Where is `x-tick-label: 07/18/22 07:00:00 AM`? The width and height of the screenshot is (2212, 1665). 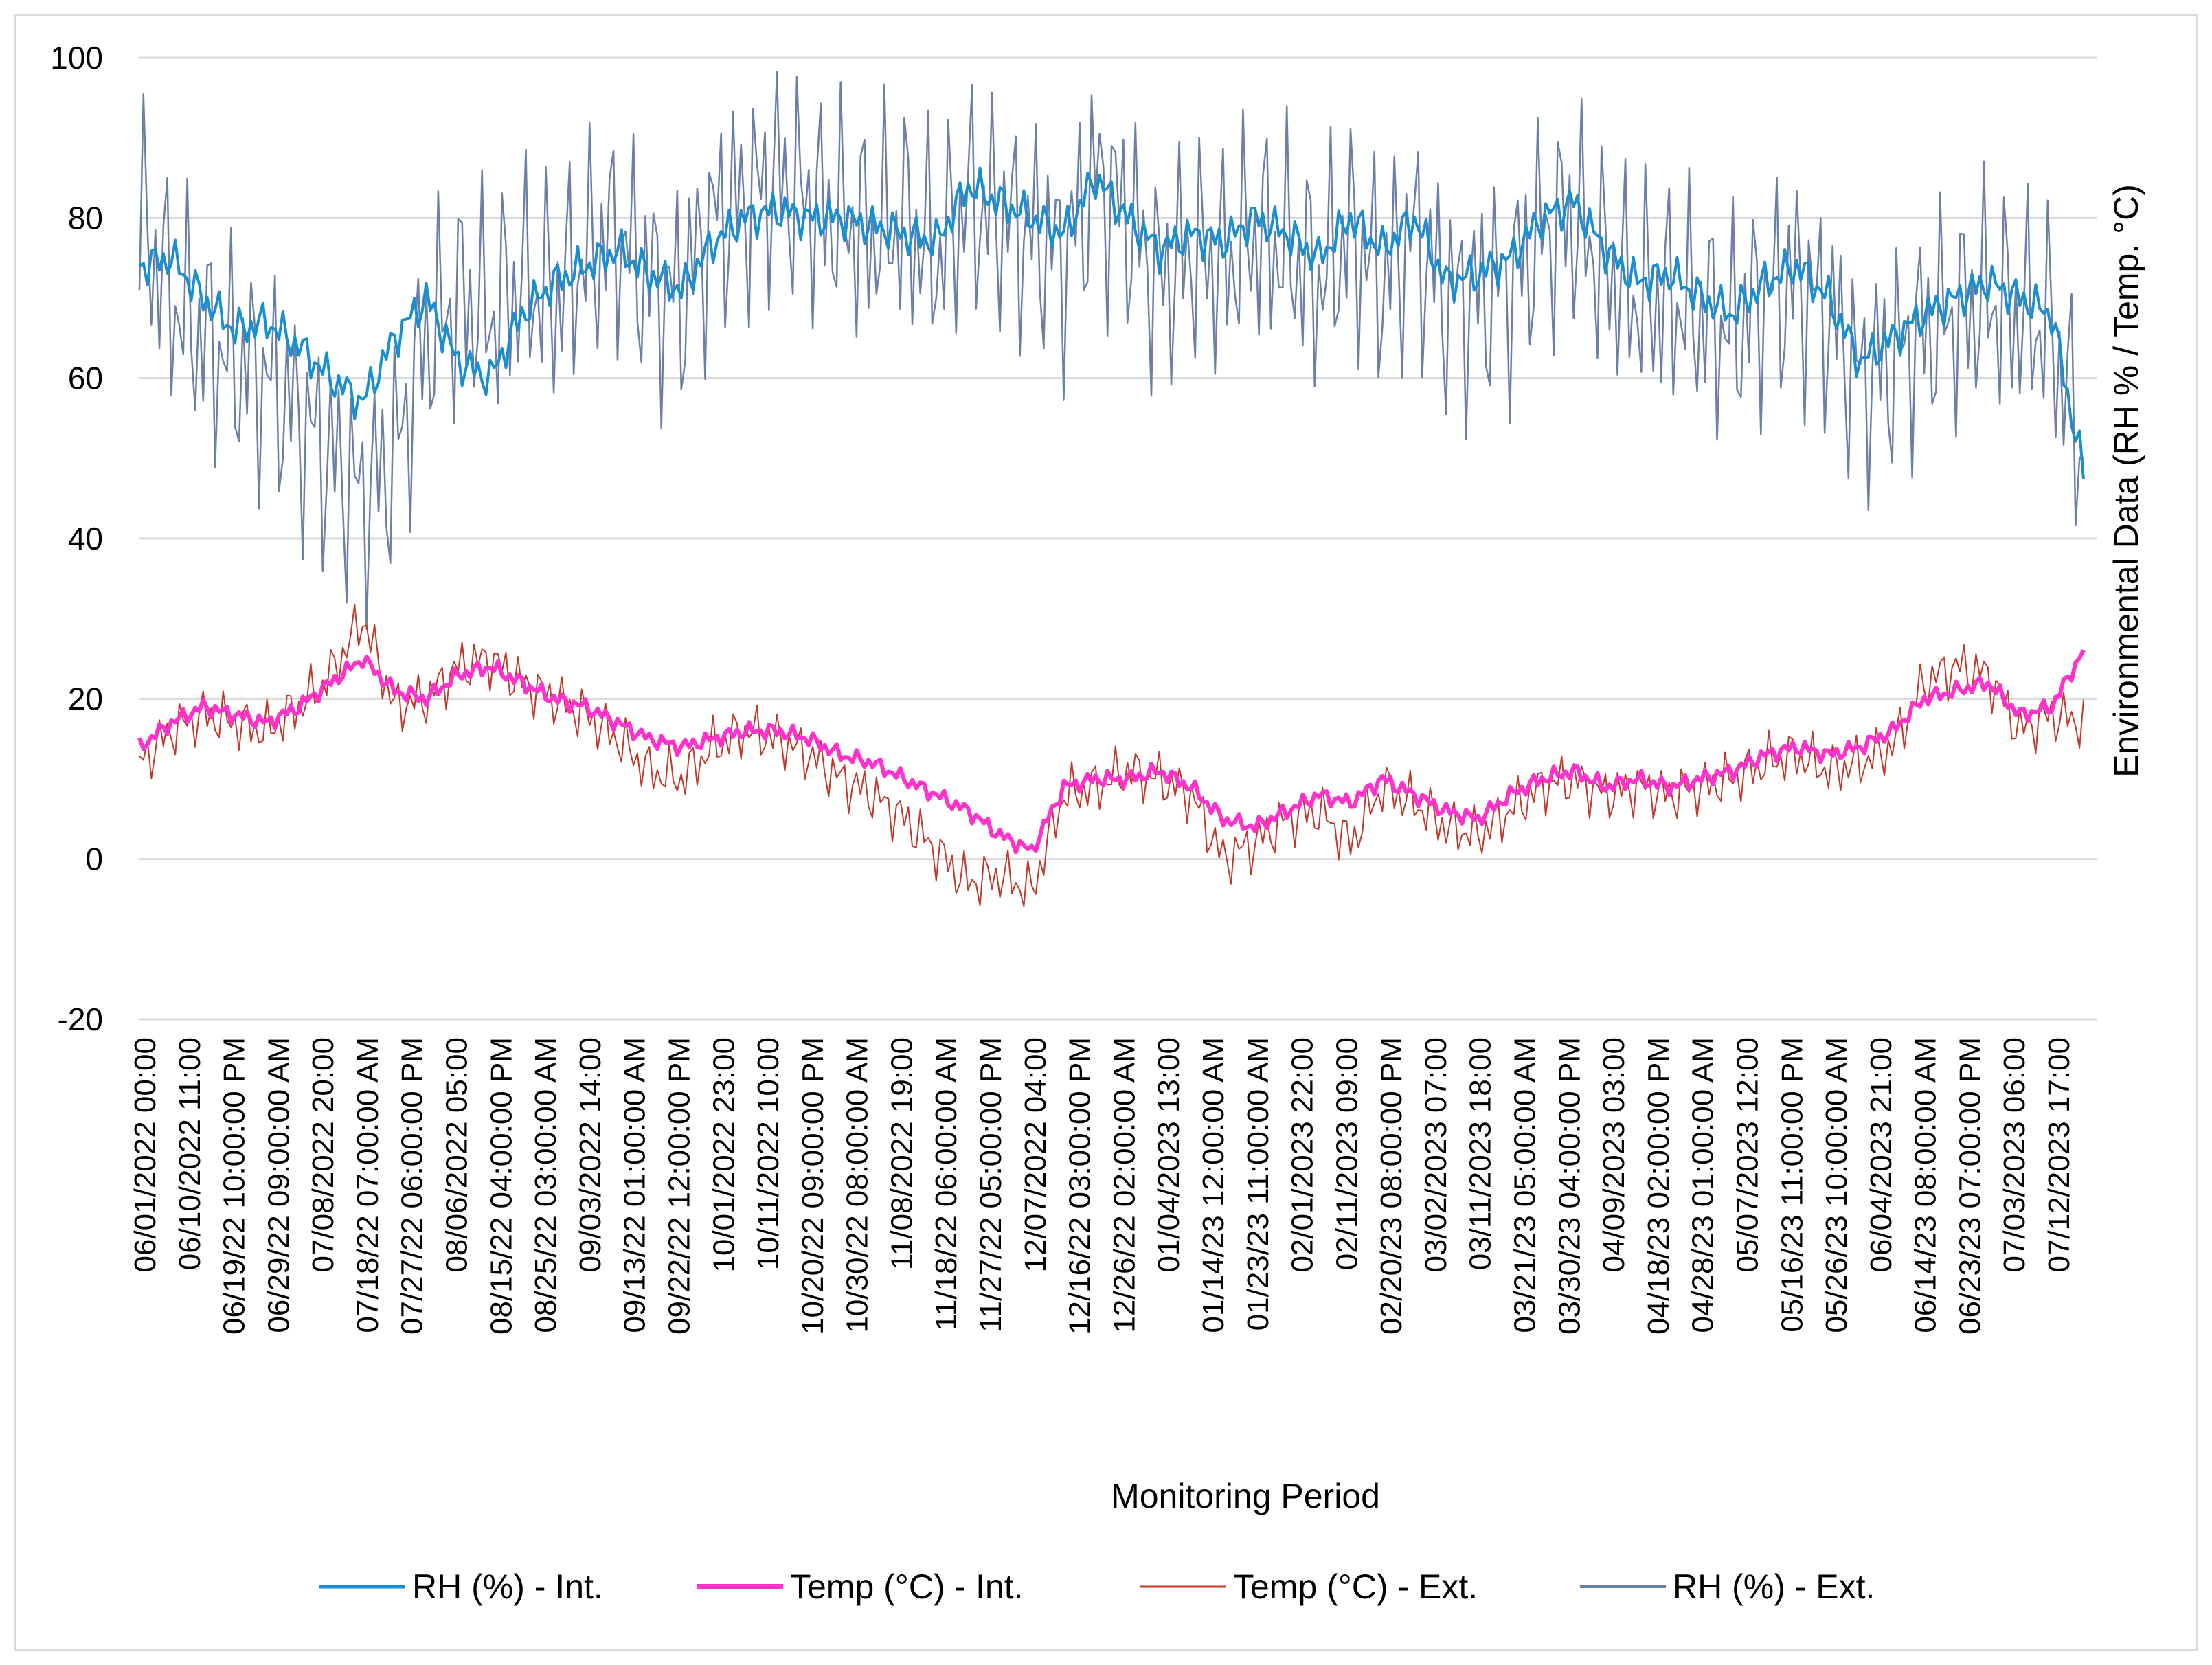
x-tick-label: 07/18/22 07:00:00 AM is located at coordinates (368, 1185).